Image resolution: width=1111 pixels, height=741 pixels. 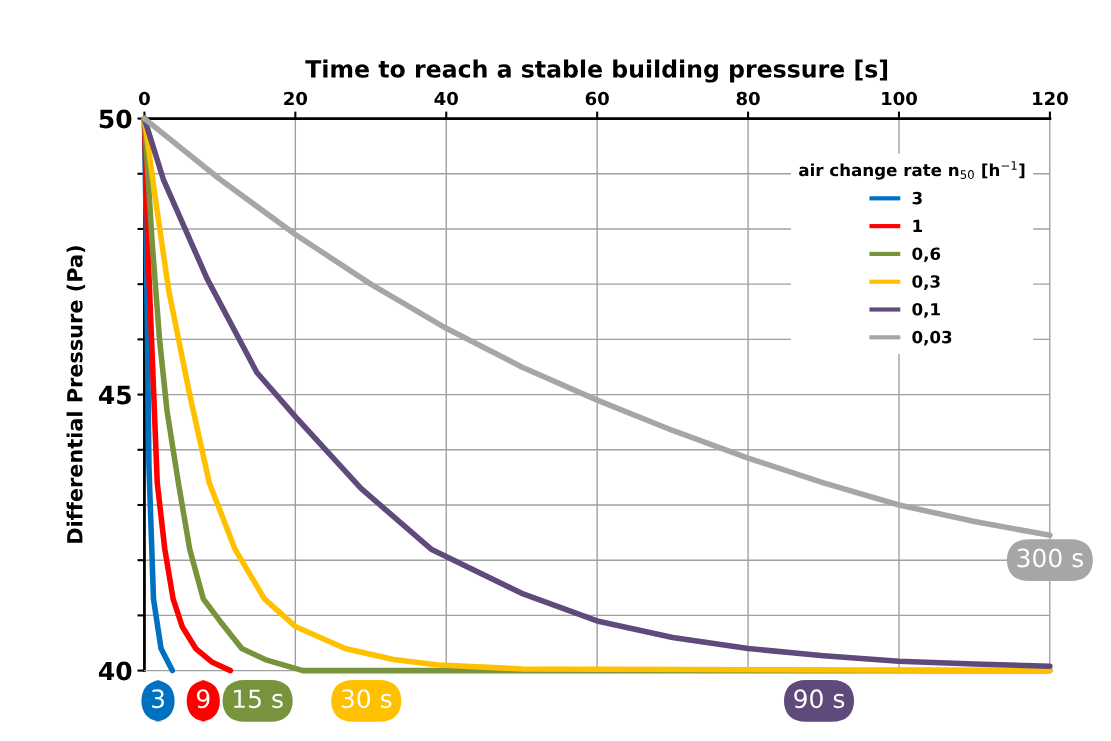 What do you see at coordinates (203, 699) in the screenshot?
I see `text: 9` at bounding box center [203, 699].